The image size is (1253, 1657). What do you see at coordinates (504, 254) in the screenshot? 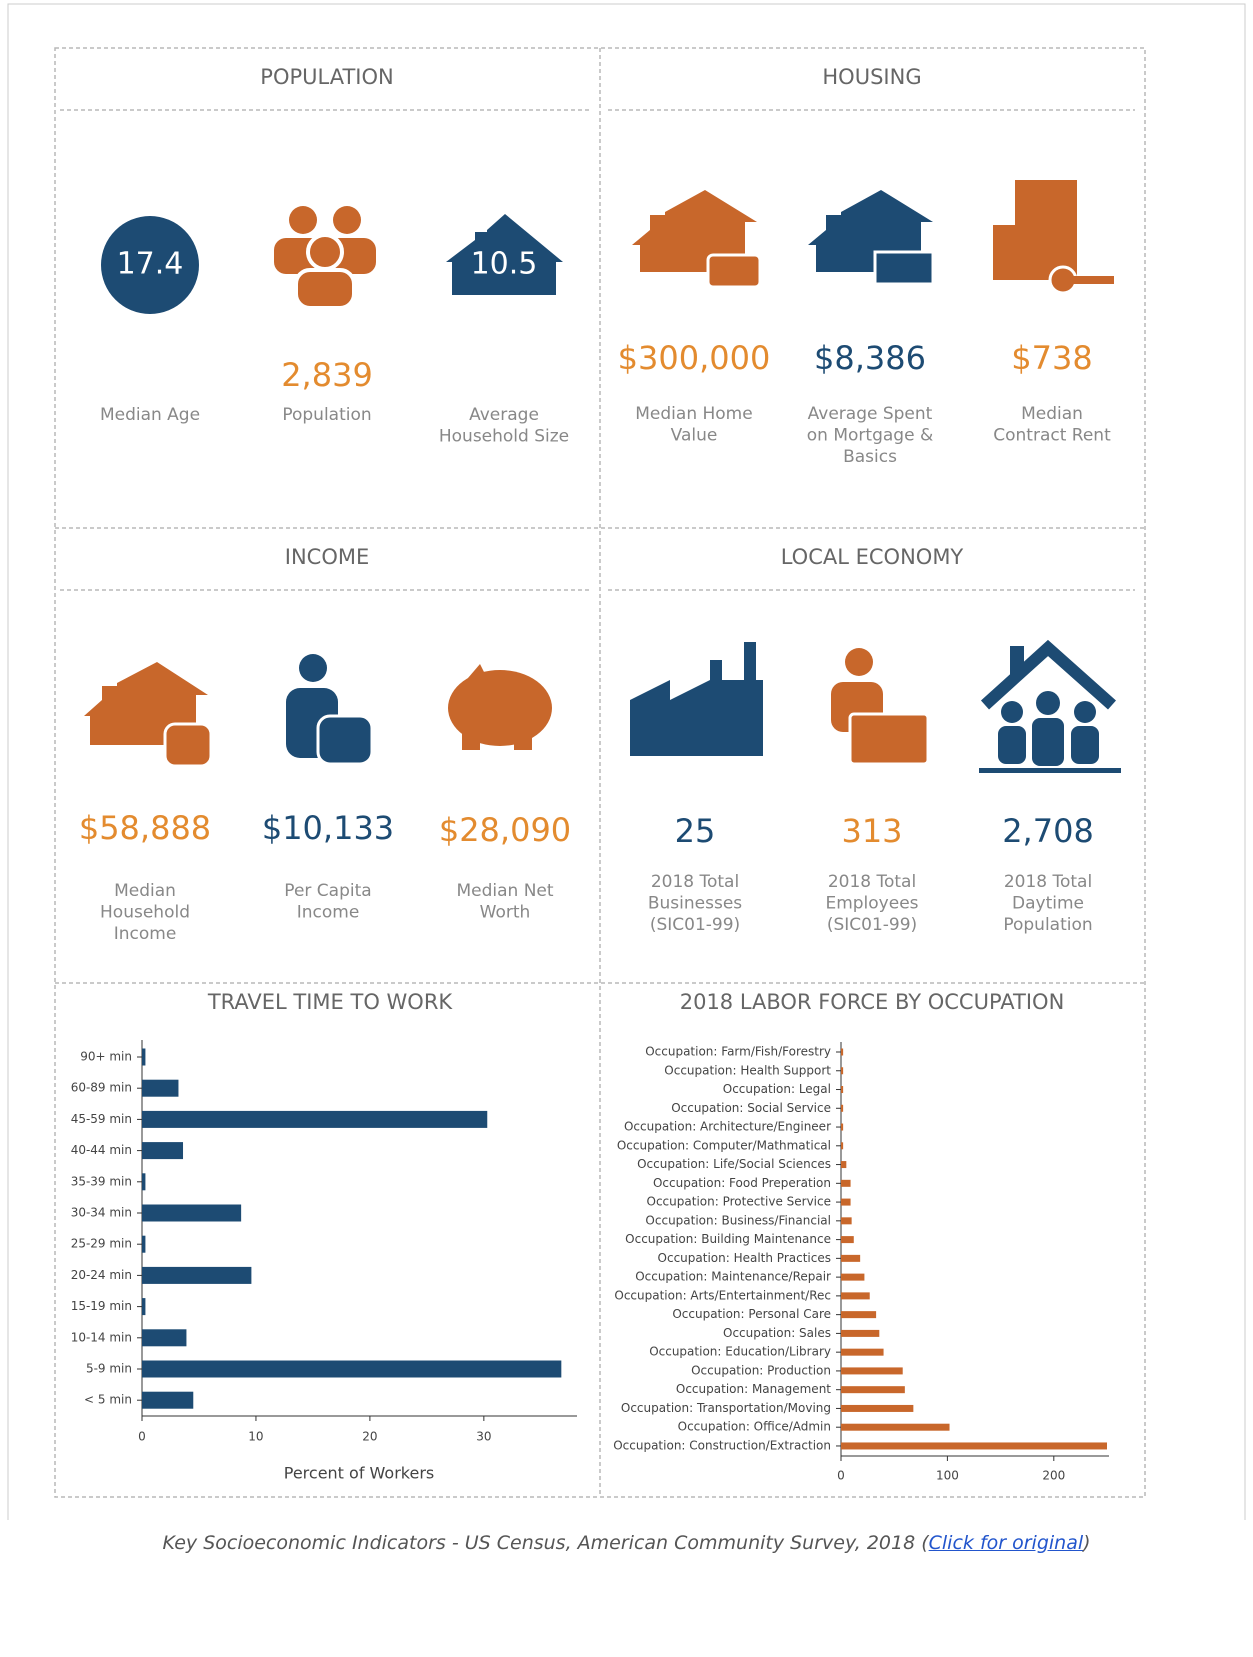
I see `house-icon` at bounding box center [504, 254].